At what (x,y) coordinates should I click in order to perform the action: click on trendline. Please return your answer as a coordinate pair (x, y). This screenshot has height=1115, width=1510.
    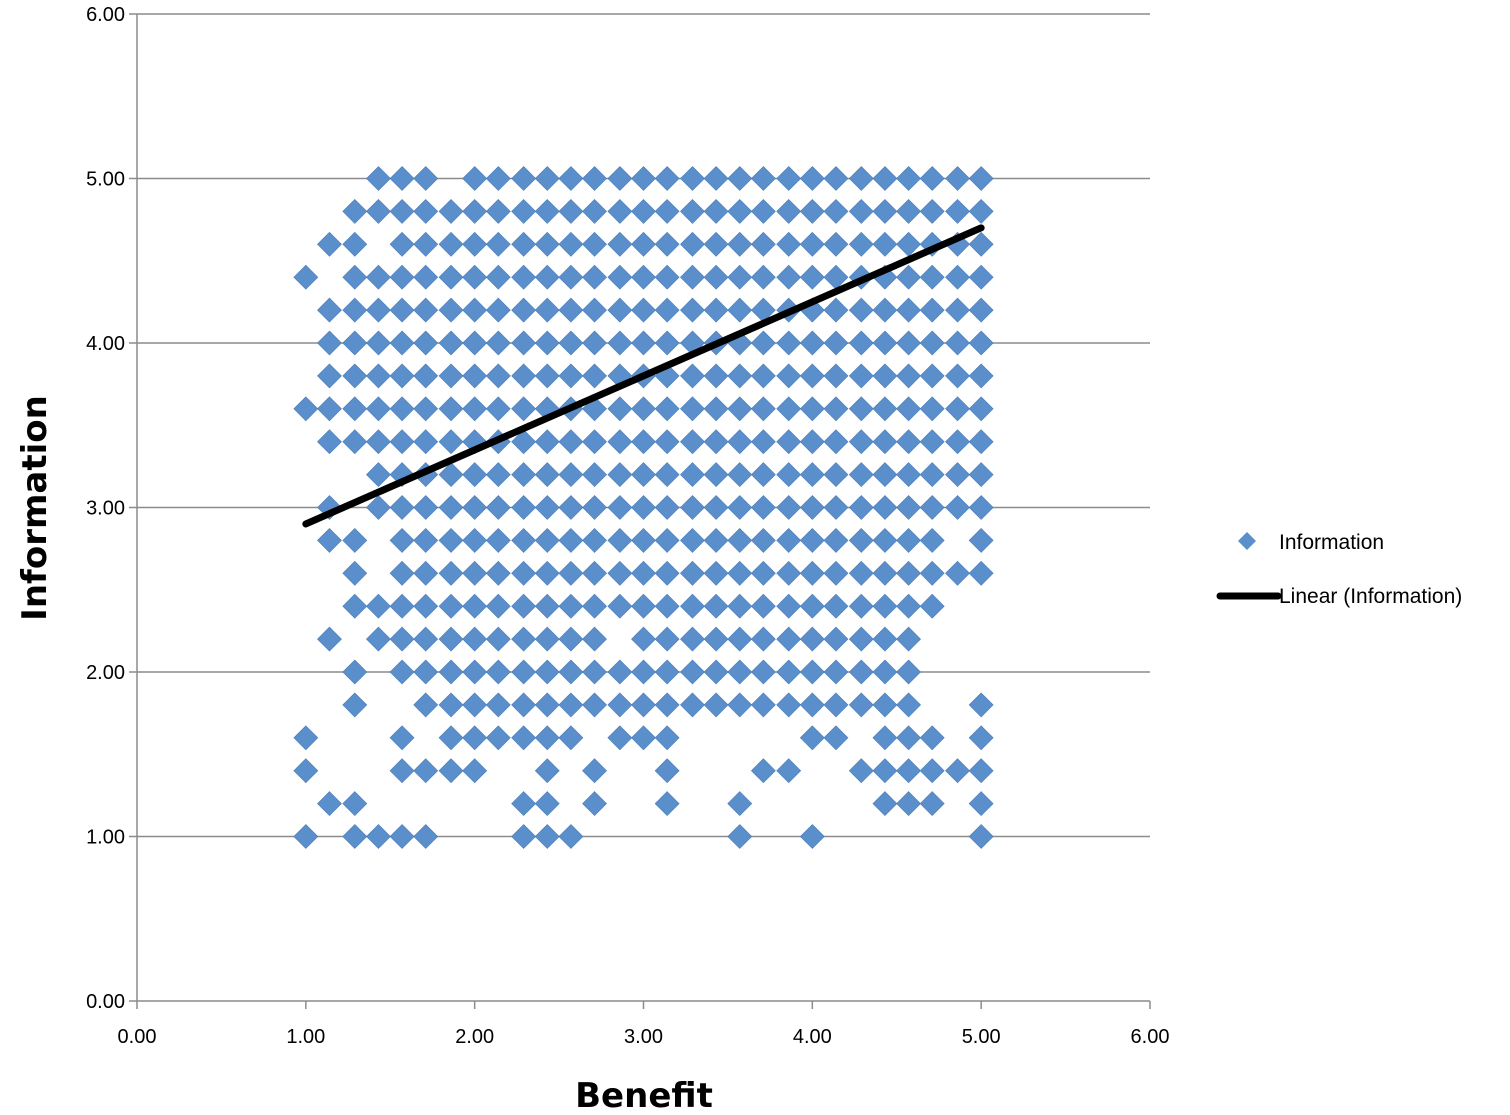
    Looking at the image, I should click on (643, 376).